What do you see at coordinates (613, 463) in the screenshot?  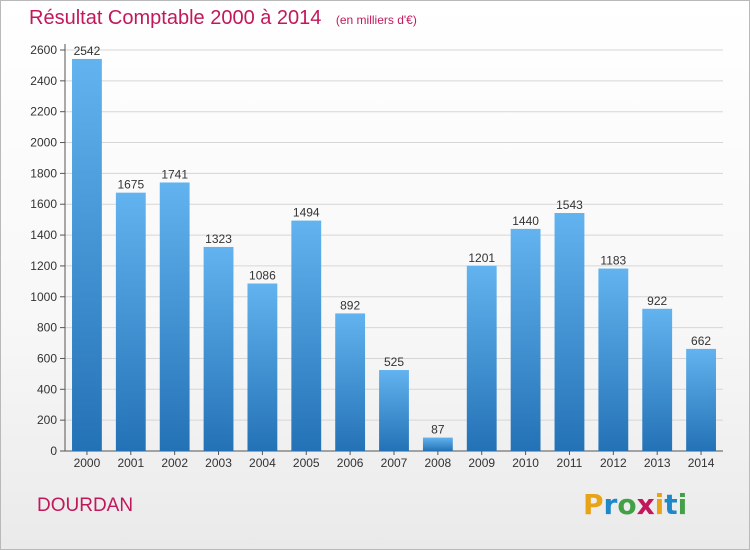 I see `x-tick-label: 2012` at bounding box center [613, 463].